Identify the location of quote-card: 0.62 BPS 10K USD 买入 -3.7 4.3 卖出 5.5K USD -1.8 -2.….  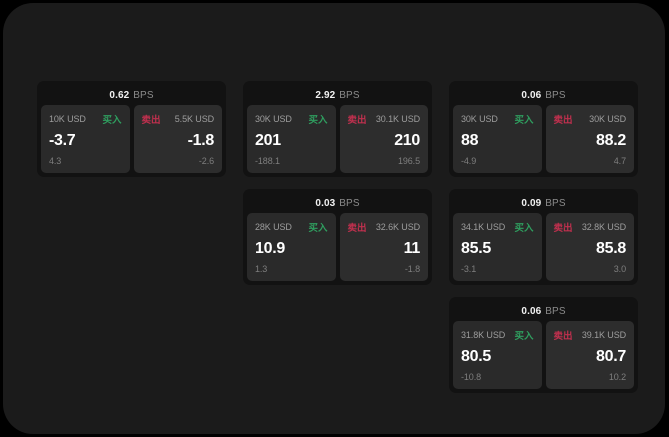
(131, 129).